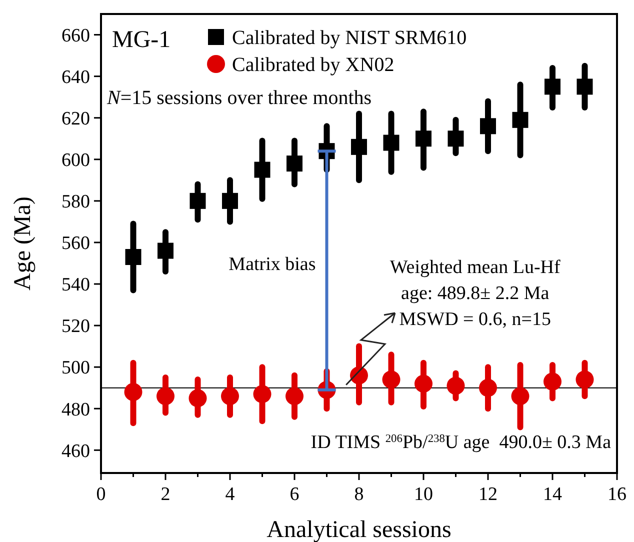 The height and width of the screenshot is (542, 634). I want to click on y-tick-label: 500, so click(76, 368).